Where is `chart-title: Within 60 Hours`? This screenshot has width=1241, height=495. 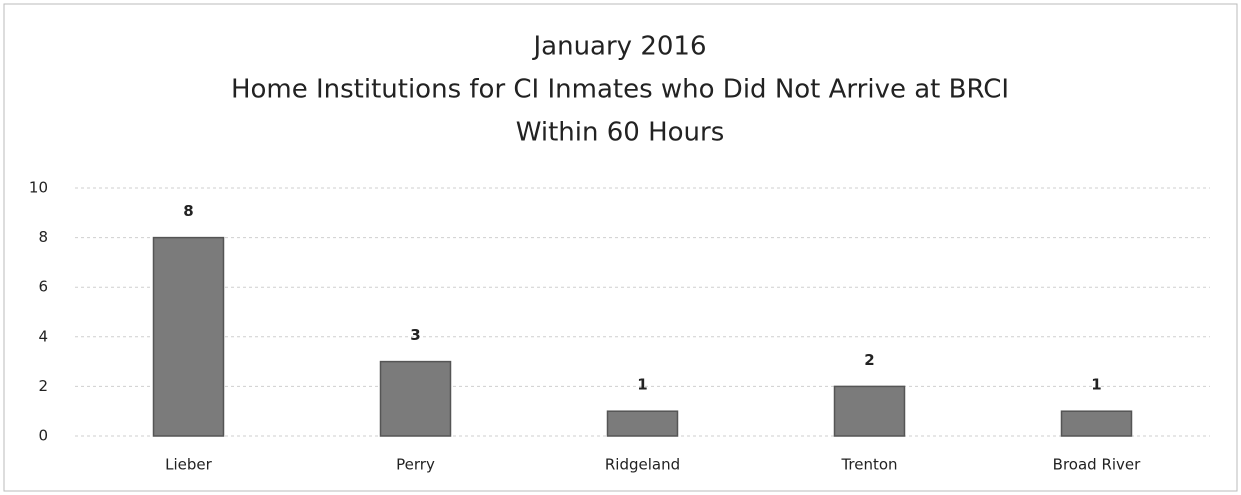
chart-title: Within 60 Hours is located at coordinates (620, 133).